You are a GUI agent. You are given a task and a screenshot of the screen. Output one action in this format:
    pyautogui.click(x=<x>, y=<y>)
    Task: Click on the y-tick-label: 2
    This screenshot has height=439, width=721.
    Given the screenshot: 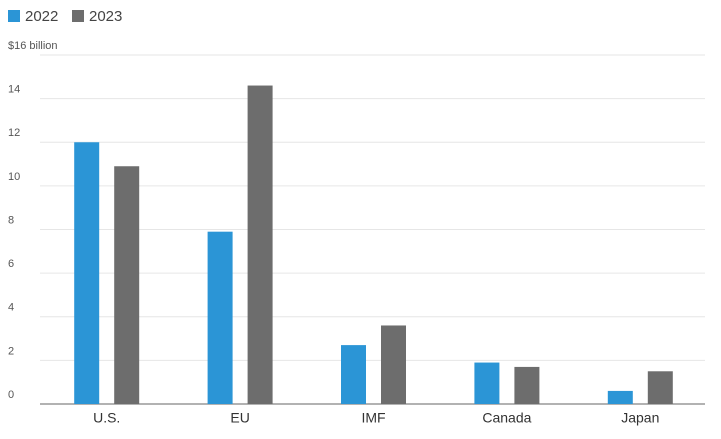 What is the action you would take?
    pyautogui.click(x=11, y=351)
    